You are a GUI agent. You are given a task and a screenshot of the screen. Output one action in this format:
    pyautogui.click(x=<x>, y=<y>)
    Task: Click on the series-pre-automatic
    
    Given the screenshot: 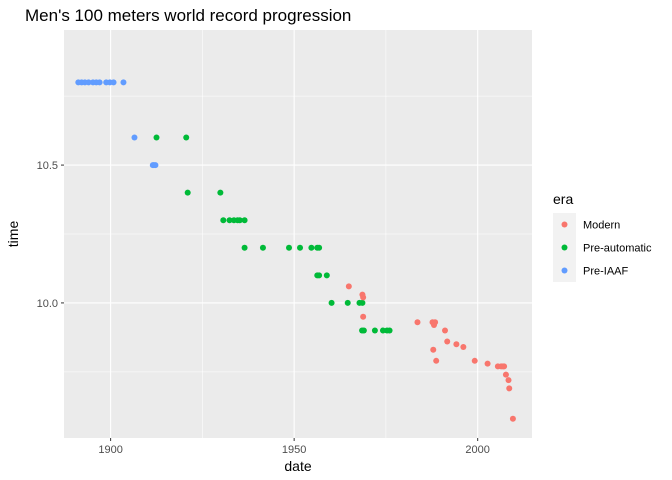 What is the action you would take?
    pyautogui.click(x=273, y=234)
    